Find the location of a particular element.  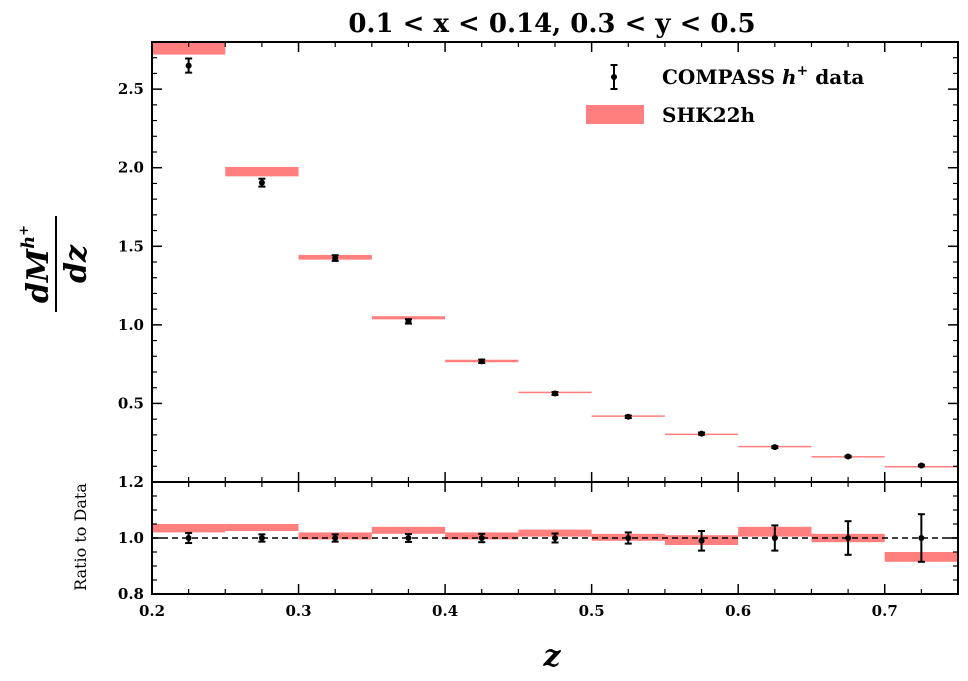

x-tick-label: 0.5 is located at coordinates (592, 611).